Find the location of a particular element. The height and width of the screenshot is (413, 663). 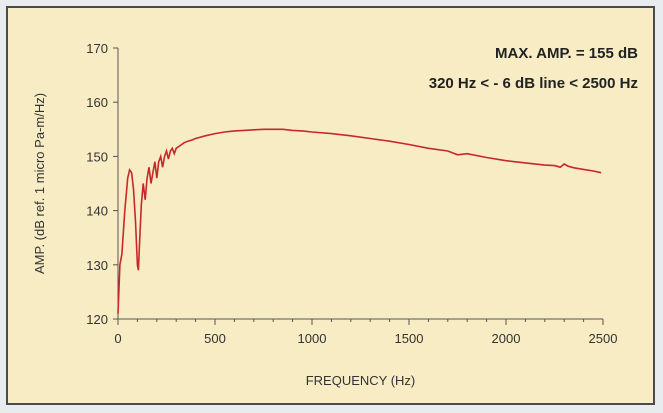

x-tick-label: 0 is located at coordinates (117, 338).